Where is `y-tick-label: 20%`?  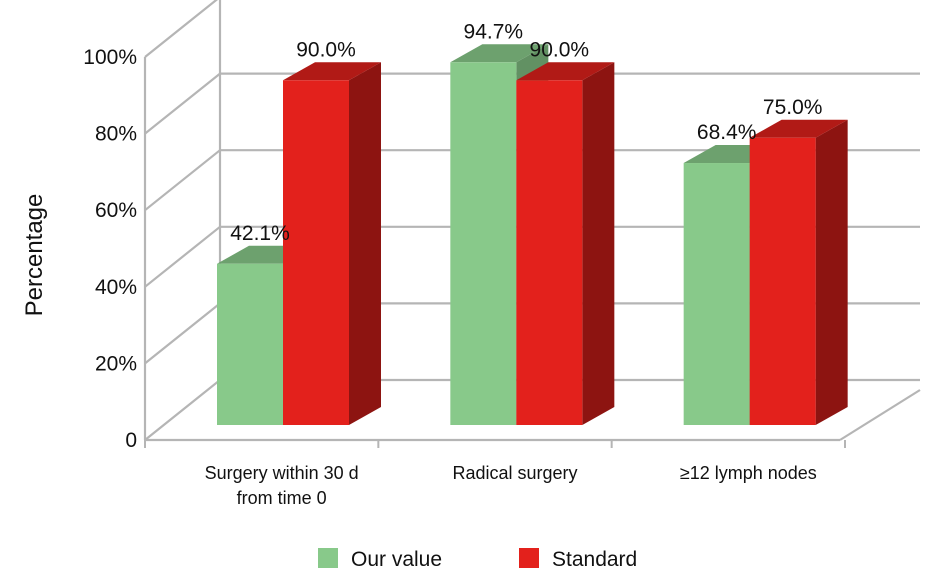
y-tick-label: 20% is located at coordinates (116, 363).